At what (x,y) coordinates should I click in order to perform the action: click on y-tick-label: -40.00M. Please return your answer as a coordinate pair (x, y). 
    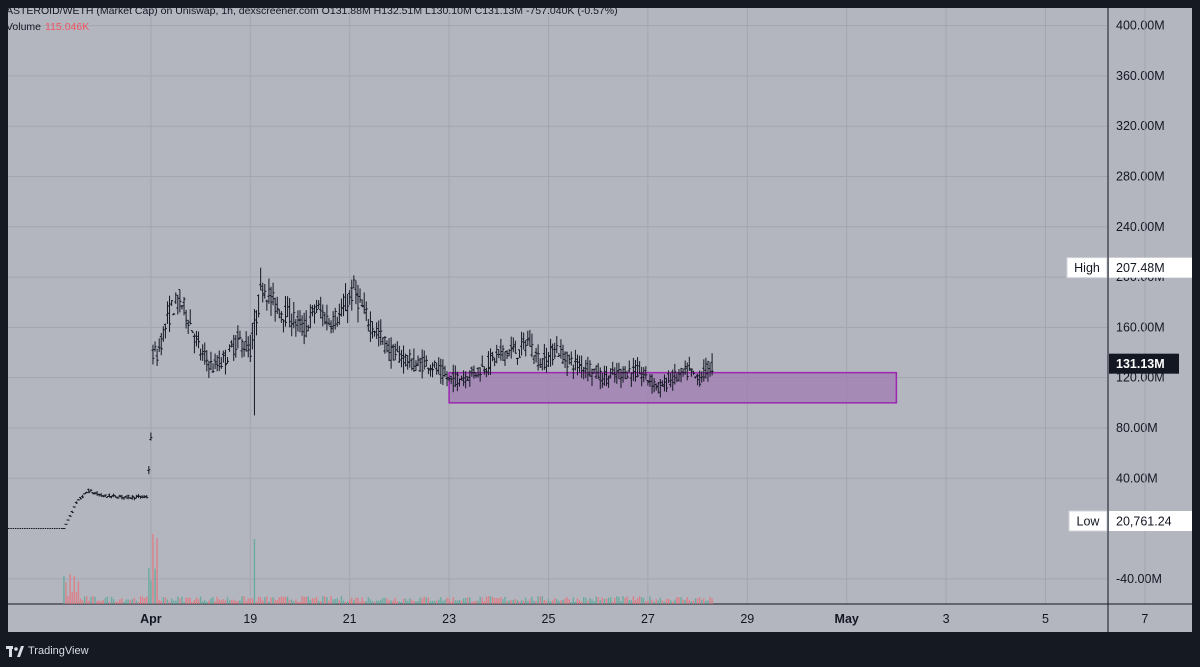
    Looking at the image, I should click on (1139, 579).